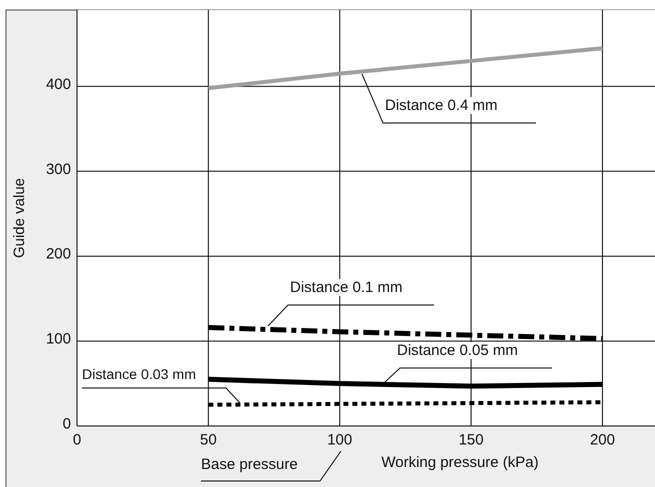 The image size is (655, 487). What do you see at coordinates (339, 440) in the screenshot?
I see `x-tick-label: 100` at bounding box center [339, 440].